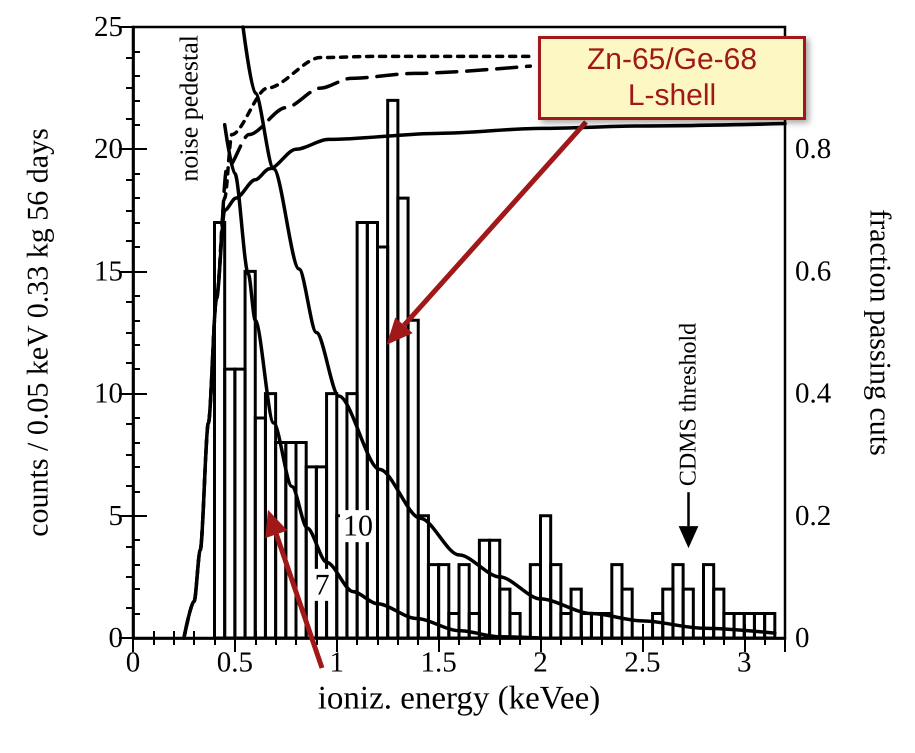  What do you see at coordinates (189, 108) in the screenshot?
I see `annotation: noise pedestal` at bounding box center [189, 108].